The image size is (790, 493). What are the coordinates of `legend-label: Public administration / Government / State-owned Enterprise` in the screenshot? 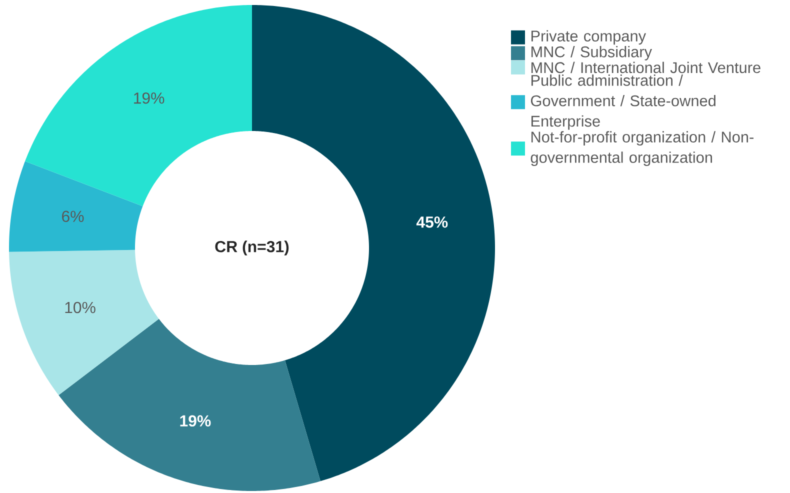 It's located at (623, 102).